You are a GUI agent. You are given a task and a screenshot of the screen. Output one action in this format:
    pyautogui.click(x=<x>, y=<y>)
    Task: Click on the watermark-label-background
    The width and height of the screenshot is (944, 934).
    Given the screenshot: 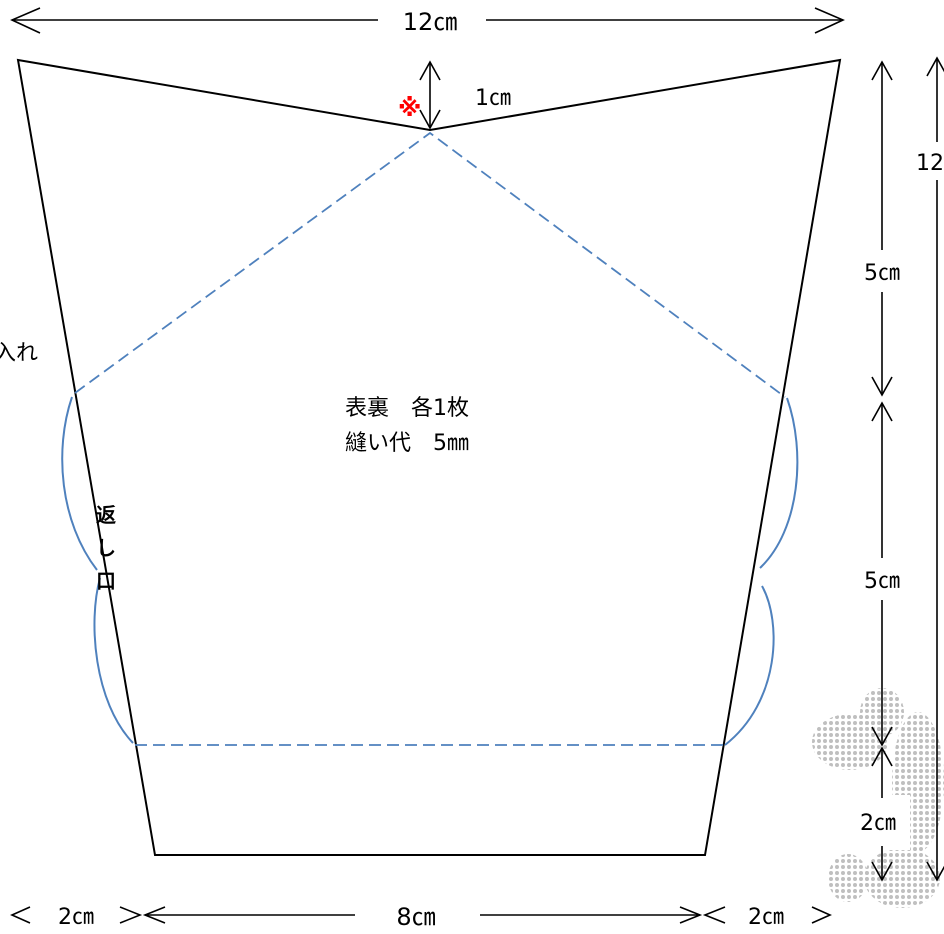 What is the action you would take?
    pyautogui.click(x=870, y=822)
    